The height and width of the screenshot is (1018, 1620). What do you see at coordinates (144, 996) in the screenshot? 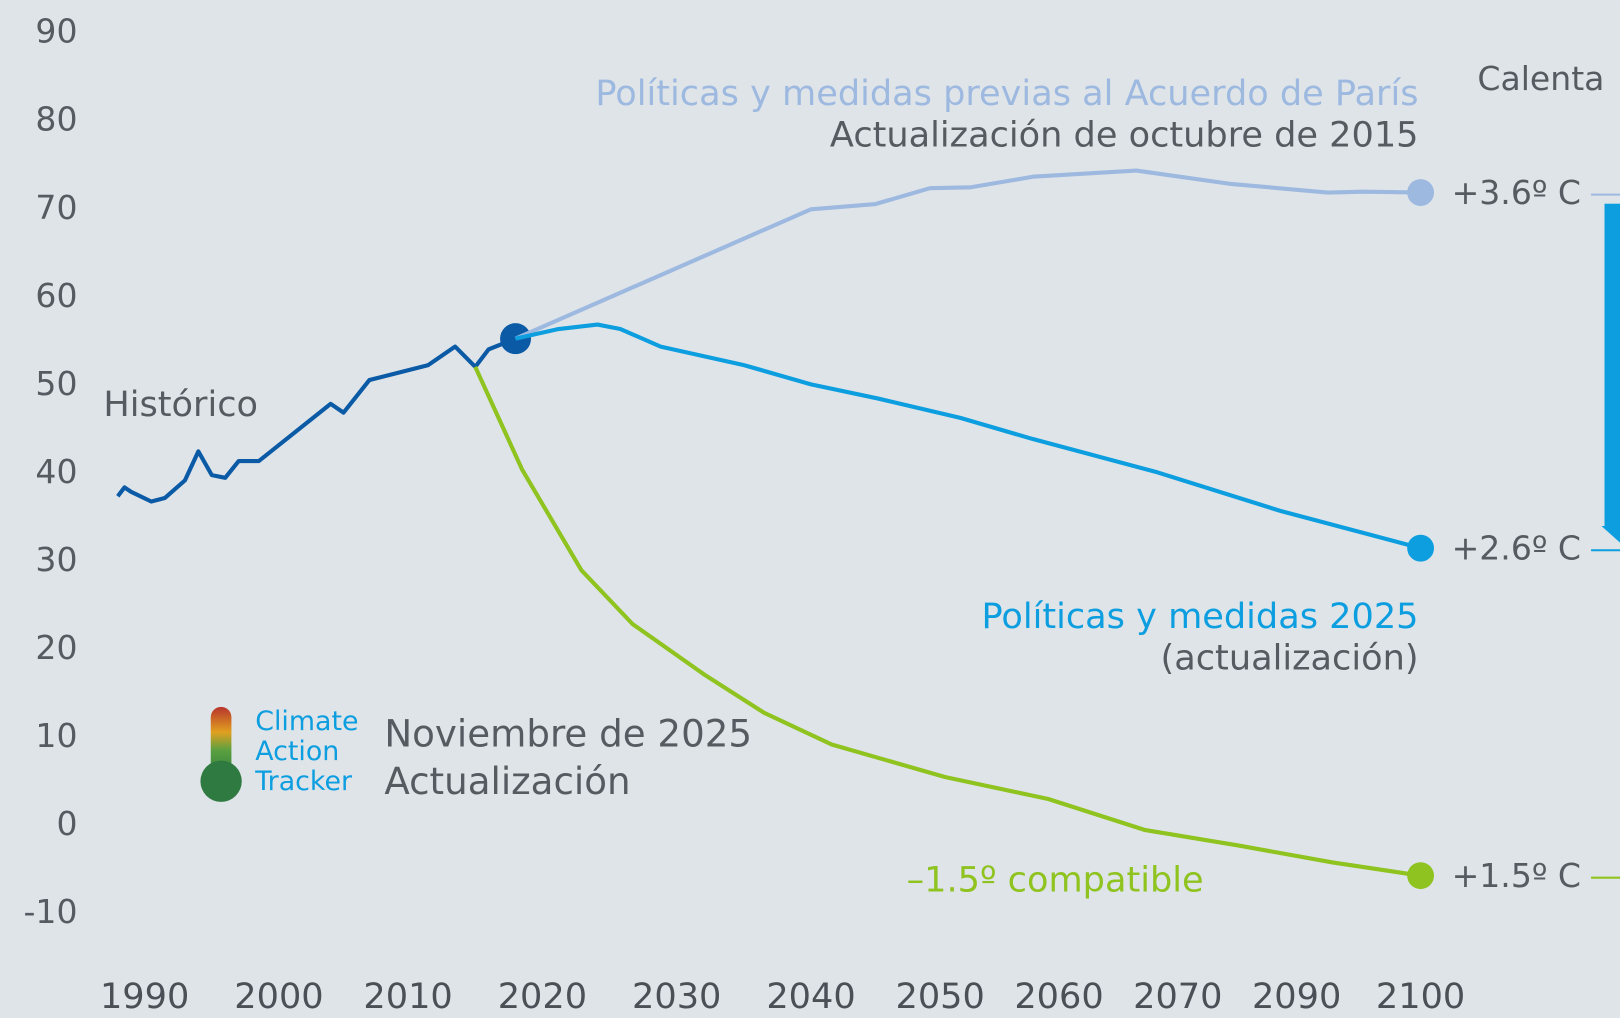
I see `x-tick-label: 1990` at bounding box center [144, 996].